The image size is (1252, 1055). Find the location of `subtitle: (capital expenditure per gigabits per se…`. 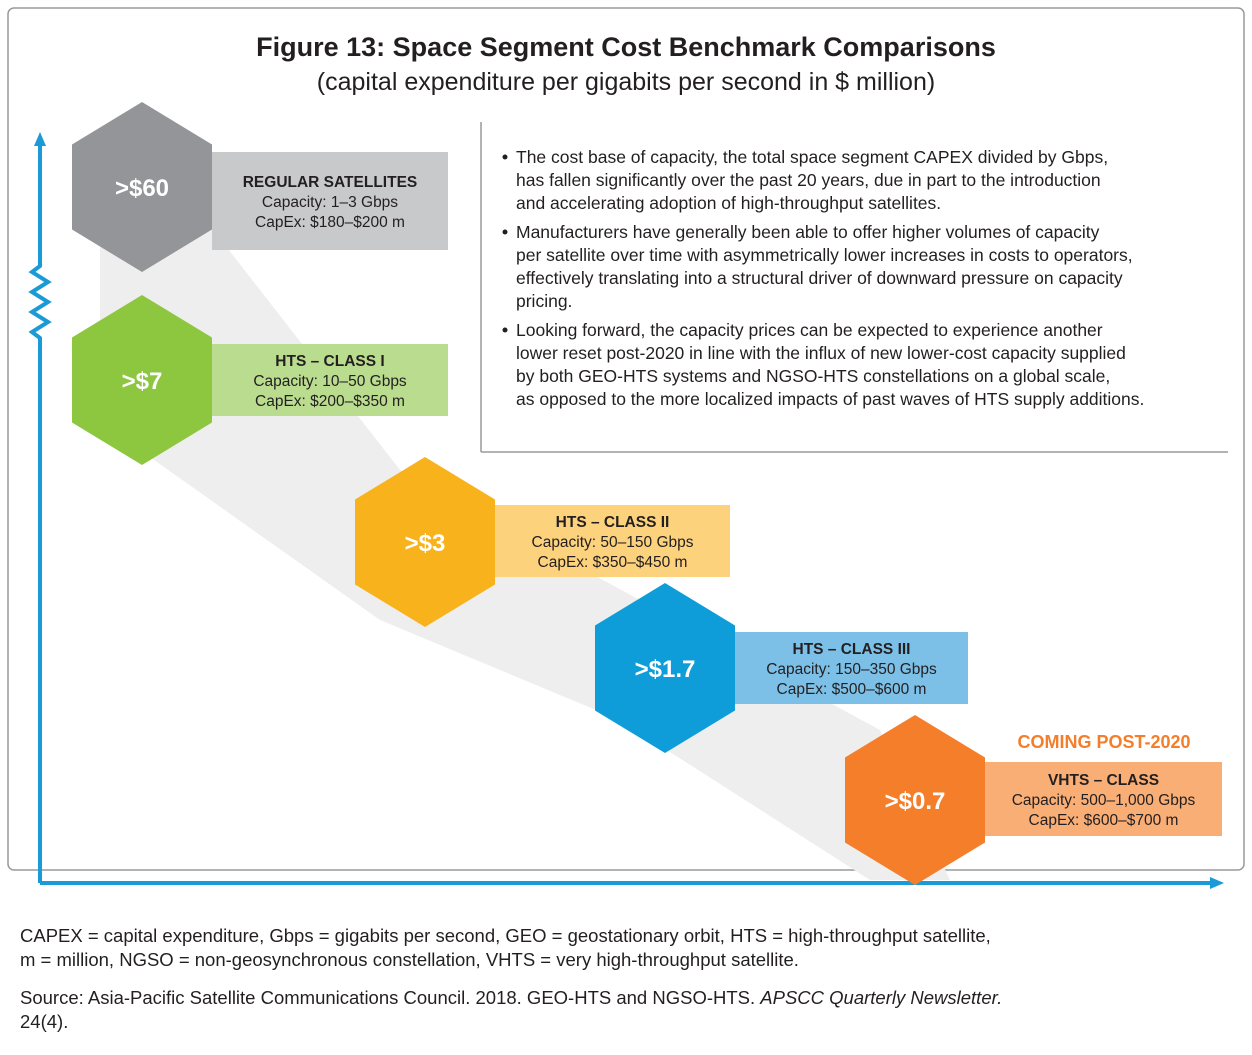

subtitle: (capital expenditure per gigabits per se… is located at coordinates (626, 82).